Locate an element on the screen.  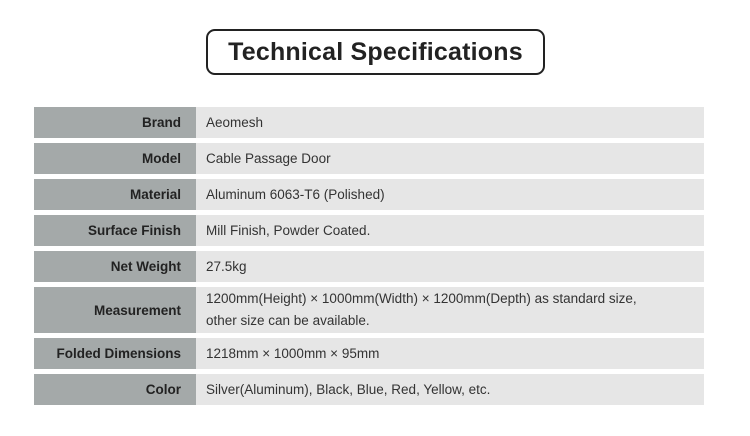
spec-value: 27.5kg is located at coordinates (450, 266).